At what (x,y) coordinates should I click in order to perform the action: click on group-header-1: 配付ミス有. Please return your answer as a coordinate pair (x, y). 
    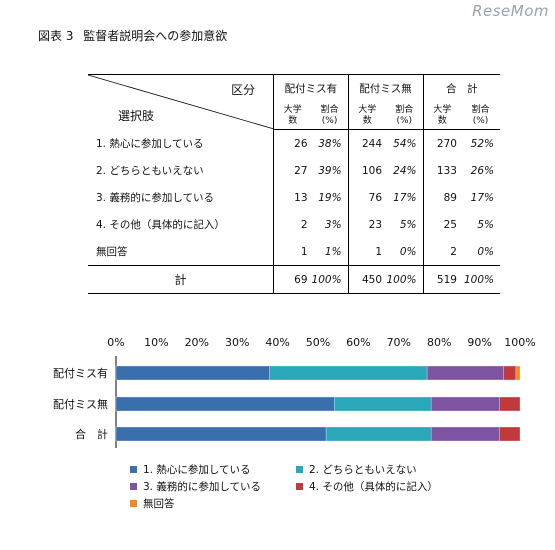
    Looking at the image, I should click on (311, 88).